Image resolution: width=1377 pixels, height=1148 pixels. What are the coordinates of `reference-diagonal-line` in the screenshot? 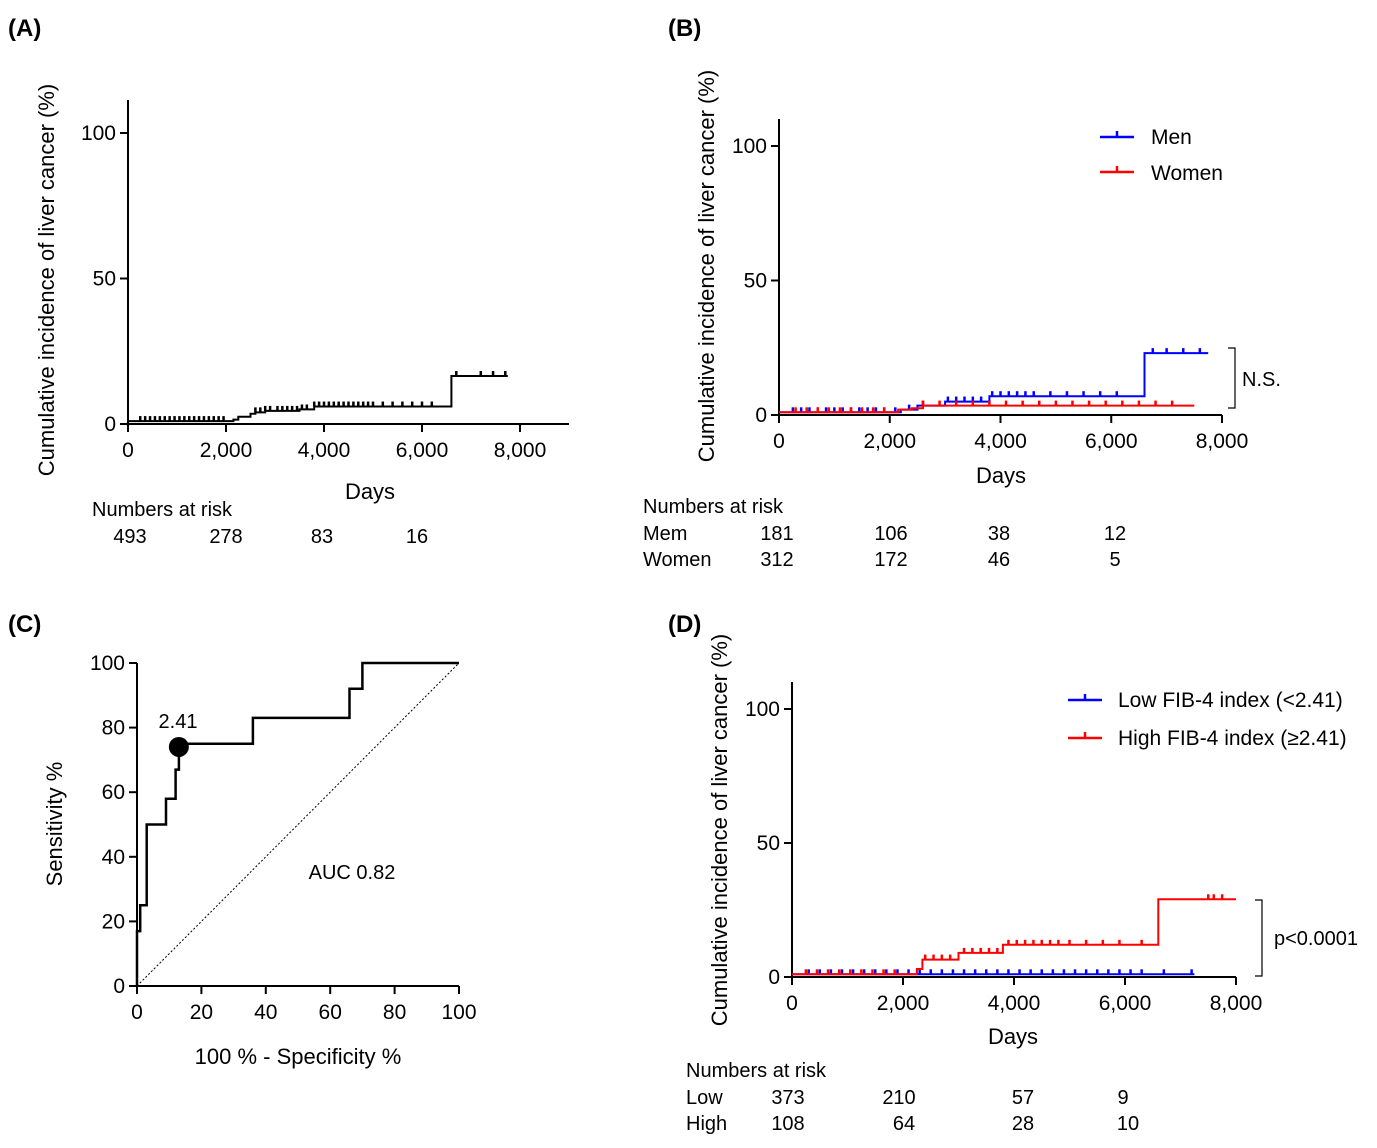 It's located at (298, 824).